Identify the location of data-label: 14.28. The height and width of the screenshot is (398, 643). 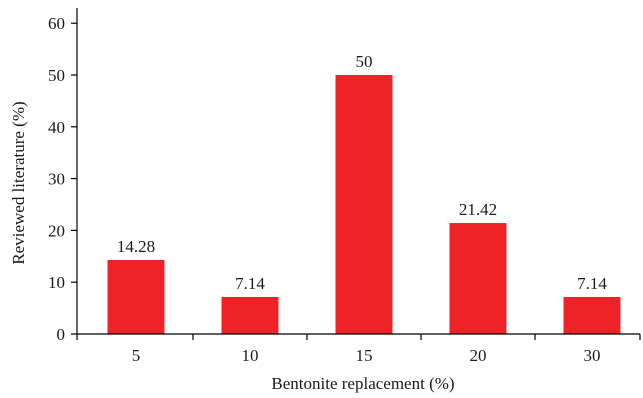
(136, 246).